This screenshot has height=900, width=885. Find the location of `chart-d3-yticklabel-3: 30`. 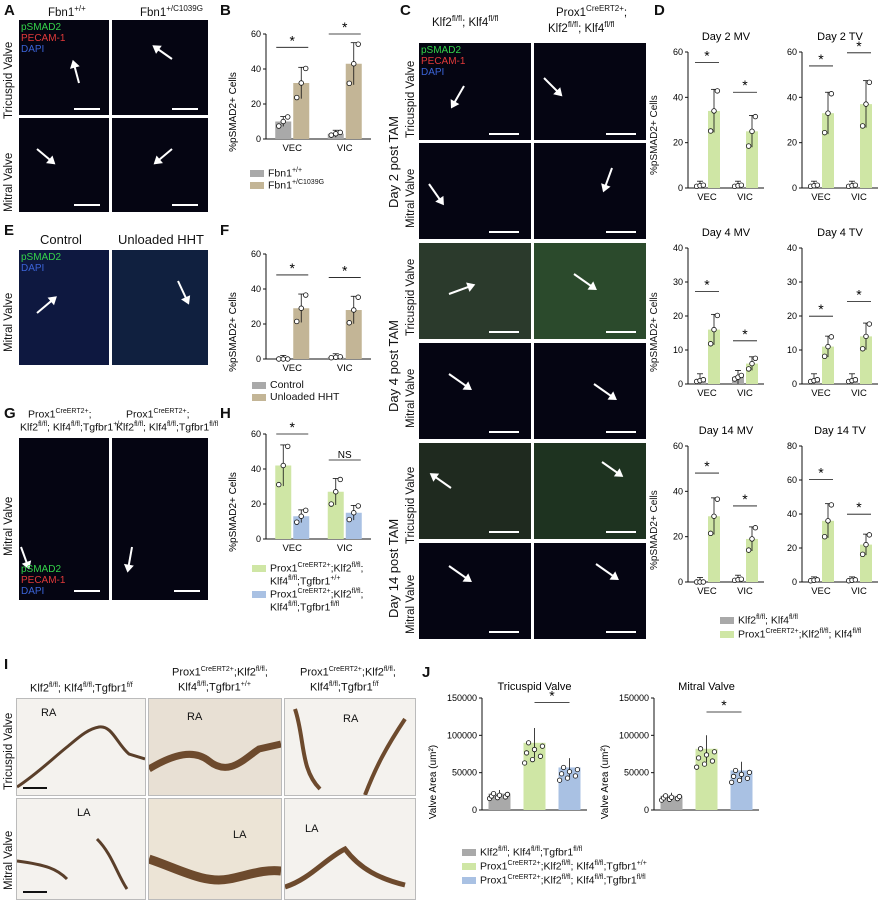

chart-d3-yticklabel-3: 30 is located at coordinates (678, 282).